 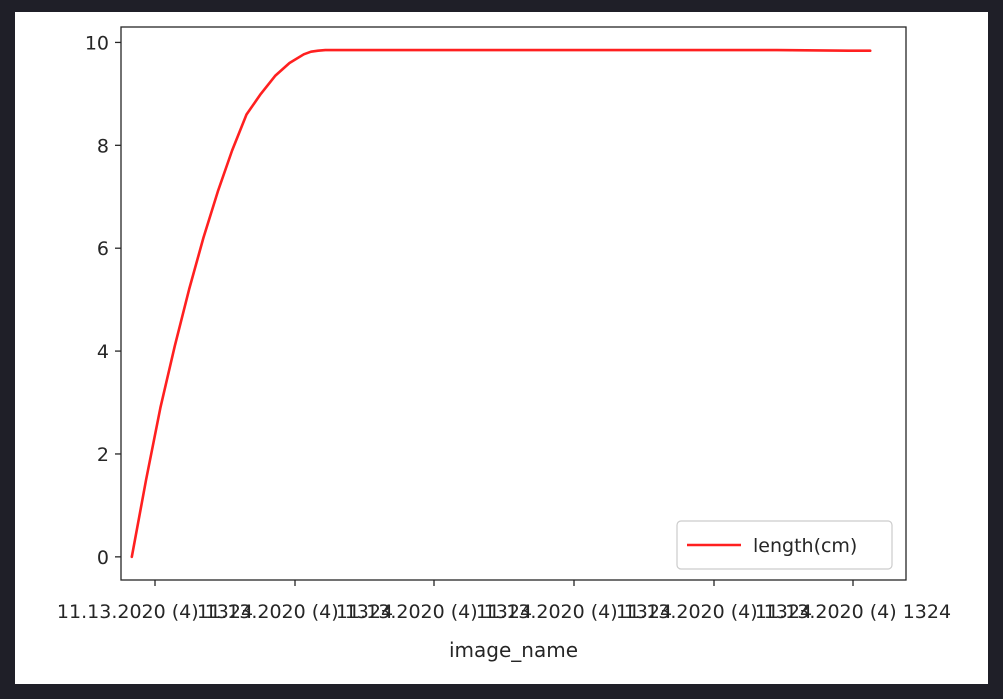 What do you see at coordinates (103, 558) in the screenshot?
I see `y-tick-label: 0` at bounding box center [103, 558].